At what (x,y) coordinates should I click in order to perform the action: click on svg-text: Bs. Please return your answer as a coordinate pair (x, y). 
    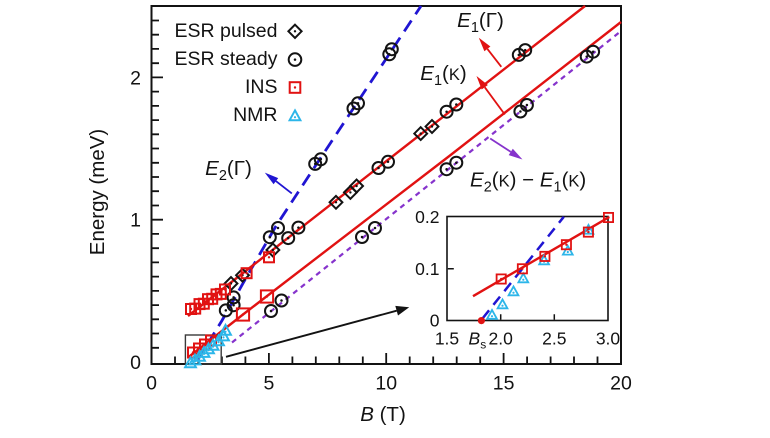
    Looking at the image, I should click on (478, 340).